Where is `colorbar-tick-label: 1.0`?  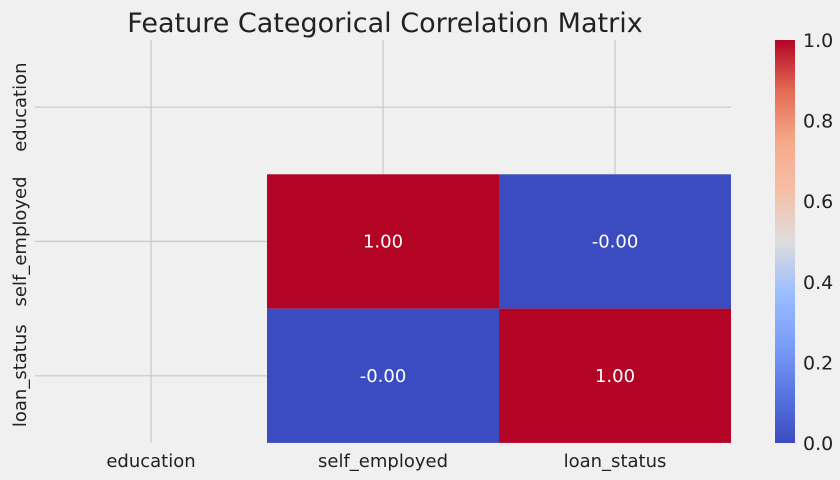
colorbar-tick-label: 1.0 is located at coordinates (818, 41).